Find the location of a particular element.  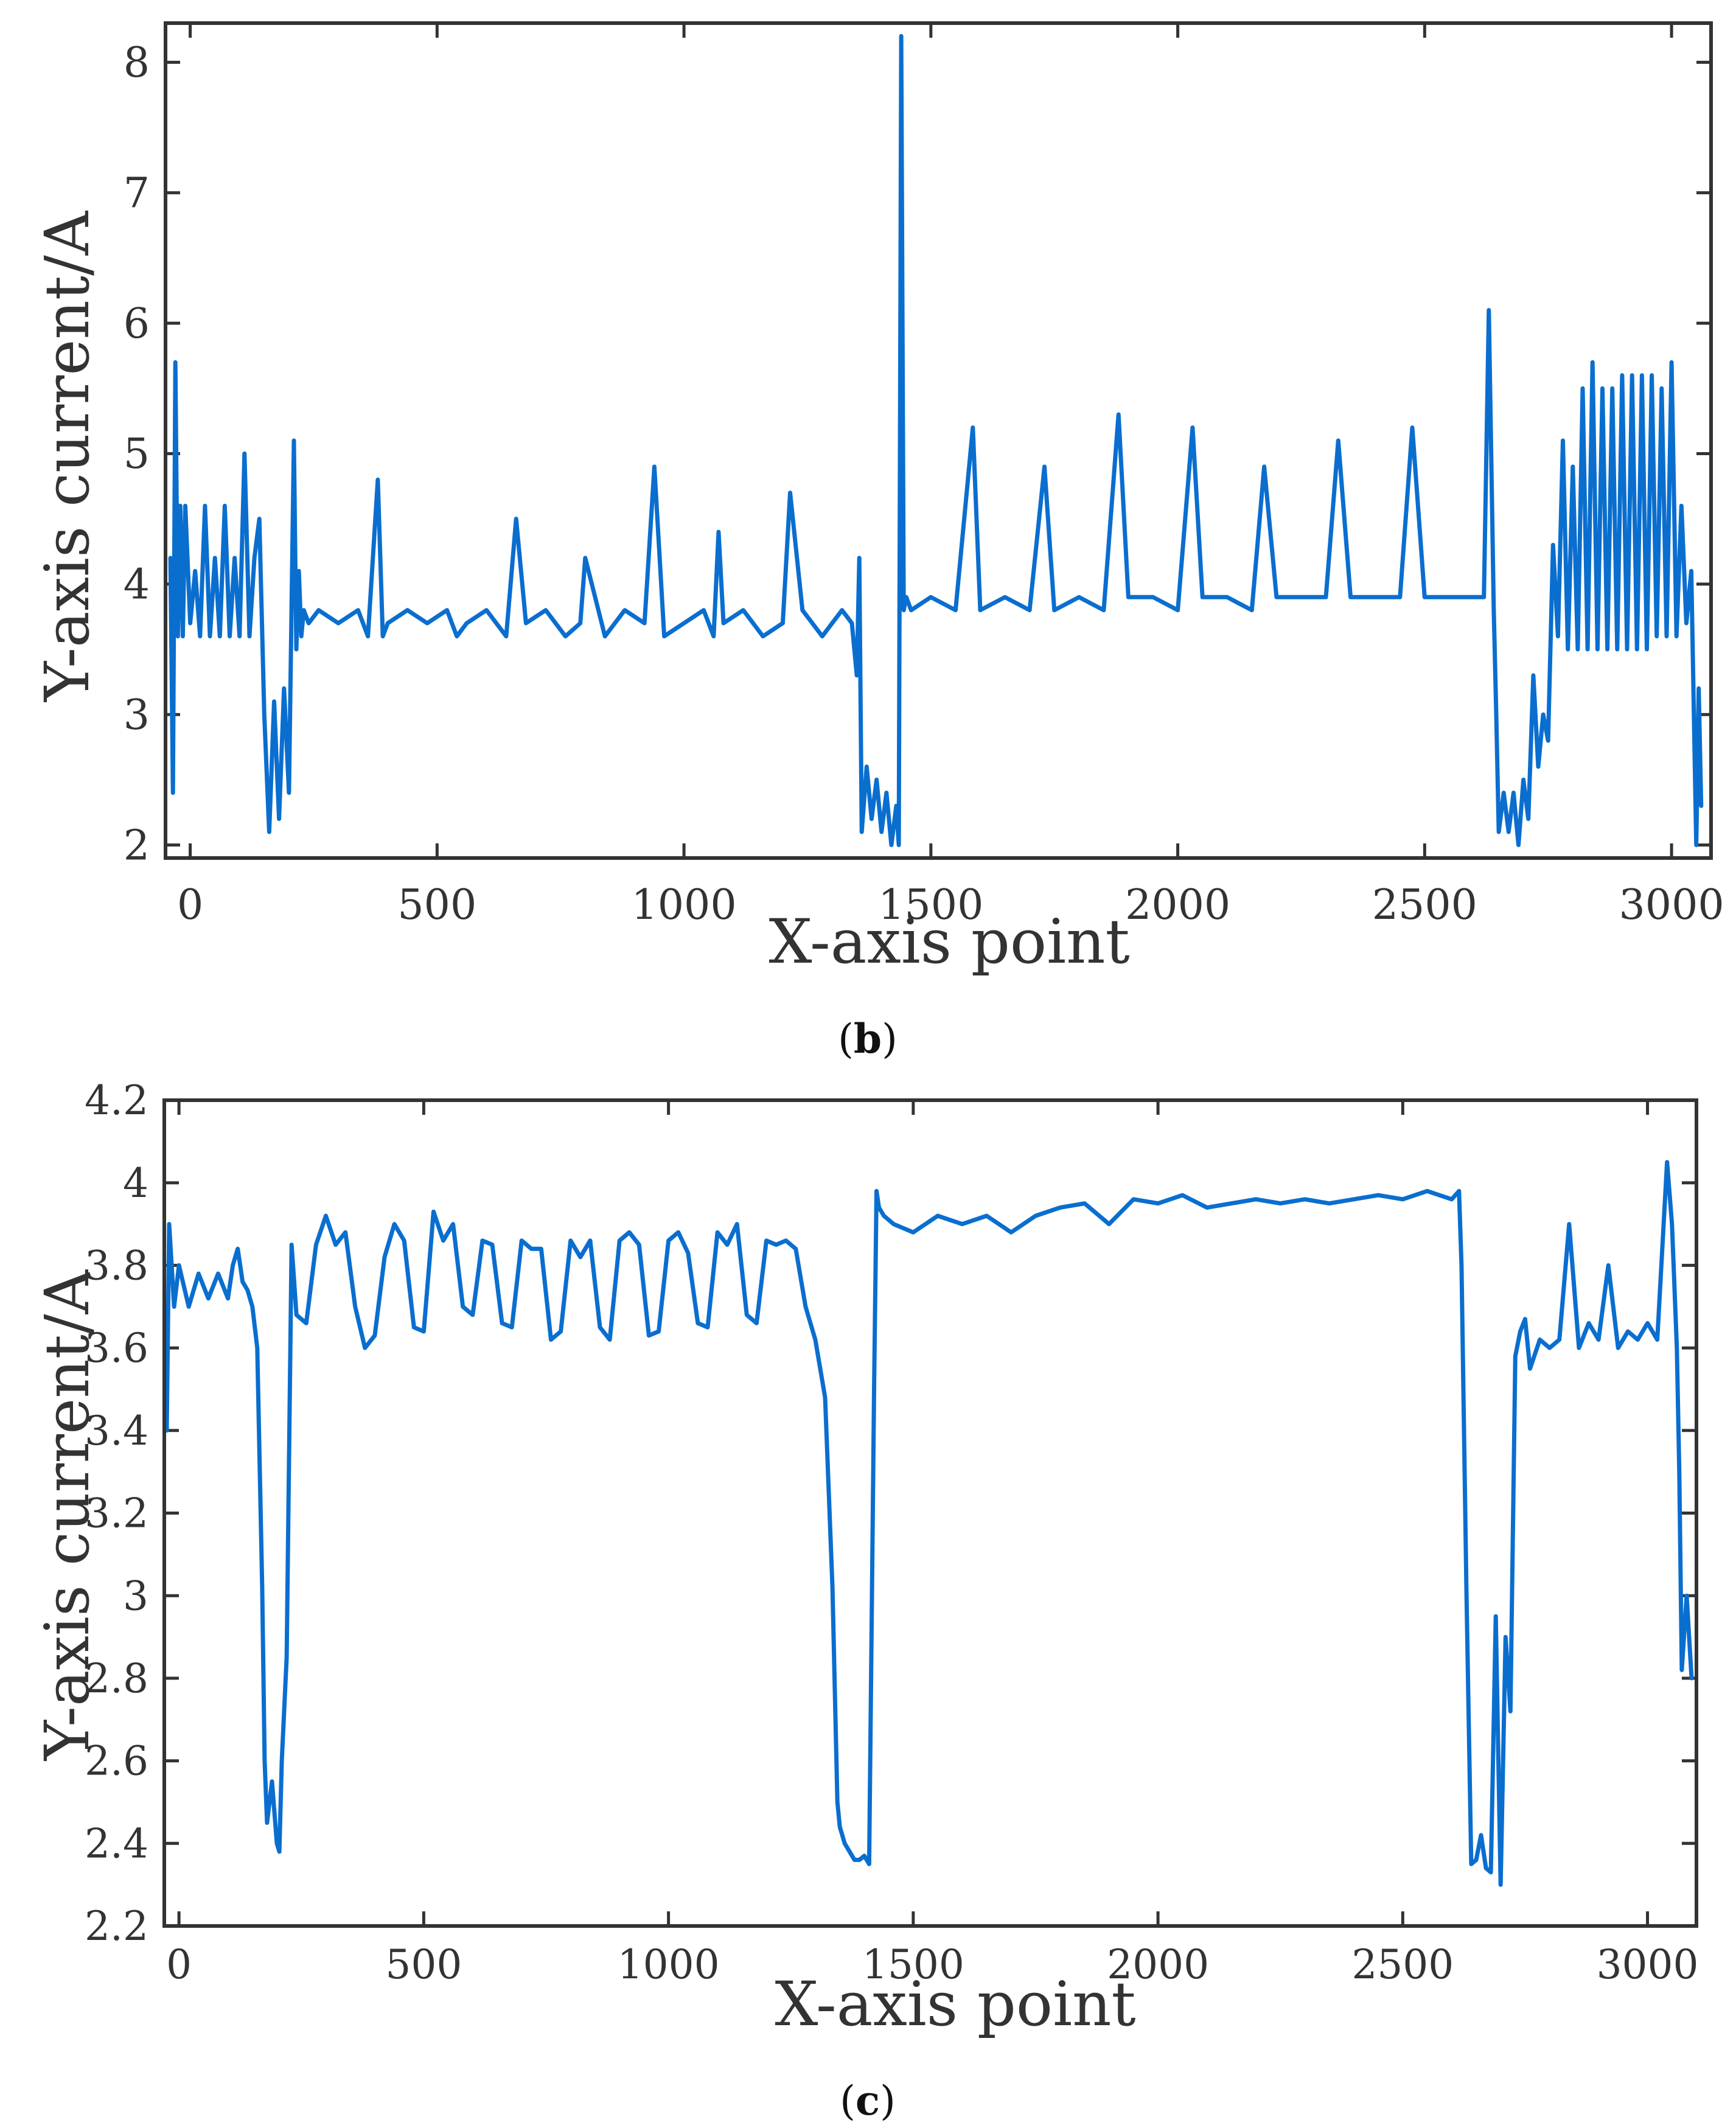

panel-c-caption-letter: c is located at coordinates (868, 2100).